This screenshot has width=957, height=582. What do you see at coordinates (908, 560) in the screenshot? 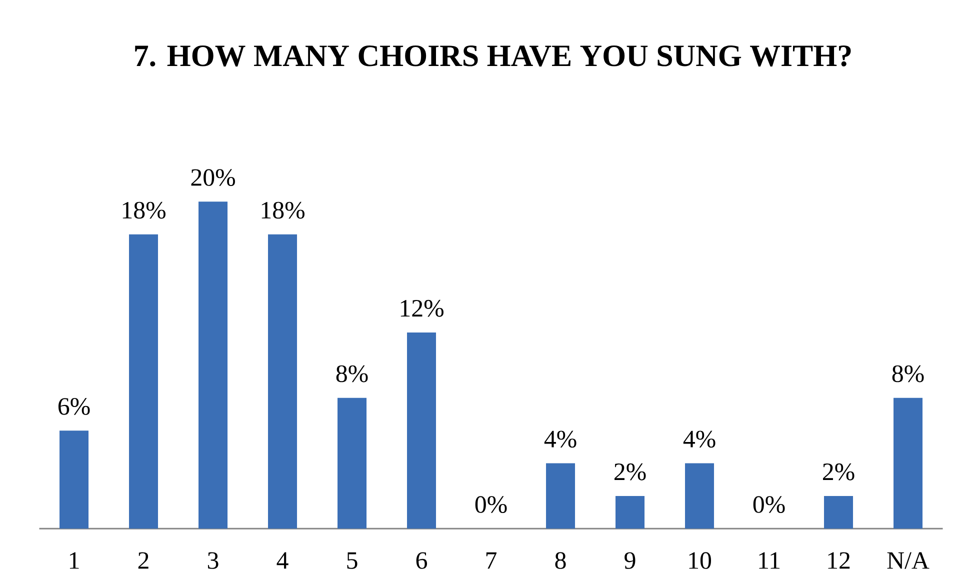
I see `x-tick-label: N/A` at bounding box center [908, 560].